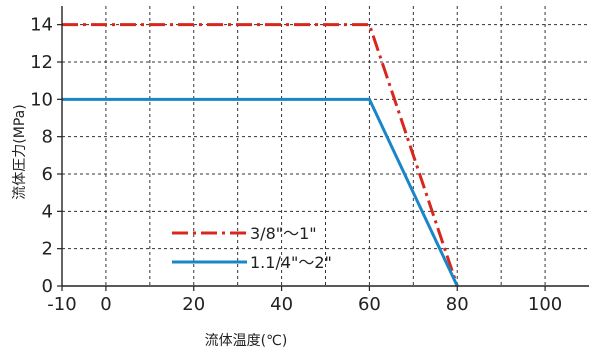 The height and width of the screenshot is (352, 597). What do you see at coordinates (41, 62) in the screenshot?
I see `y-tick-label: 12` at bounding box center [41, 62].